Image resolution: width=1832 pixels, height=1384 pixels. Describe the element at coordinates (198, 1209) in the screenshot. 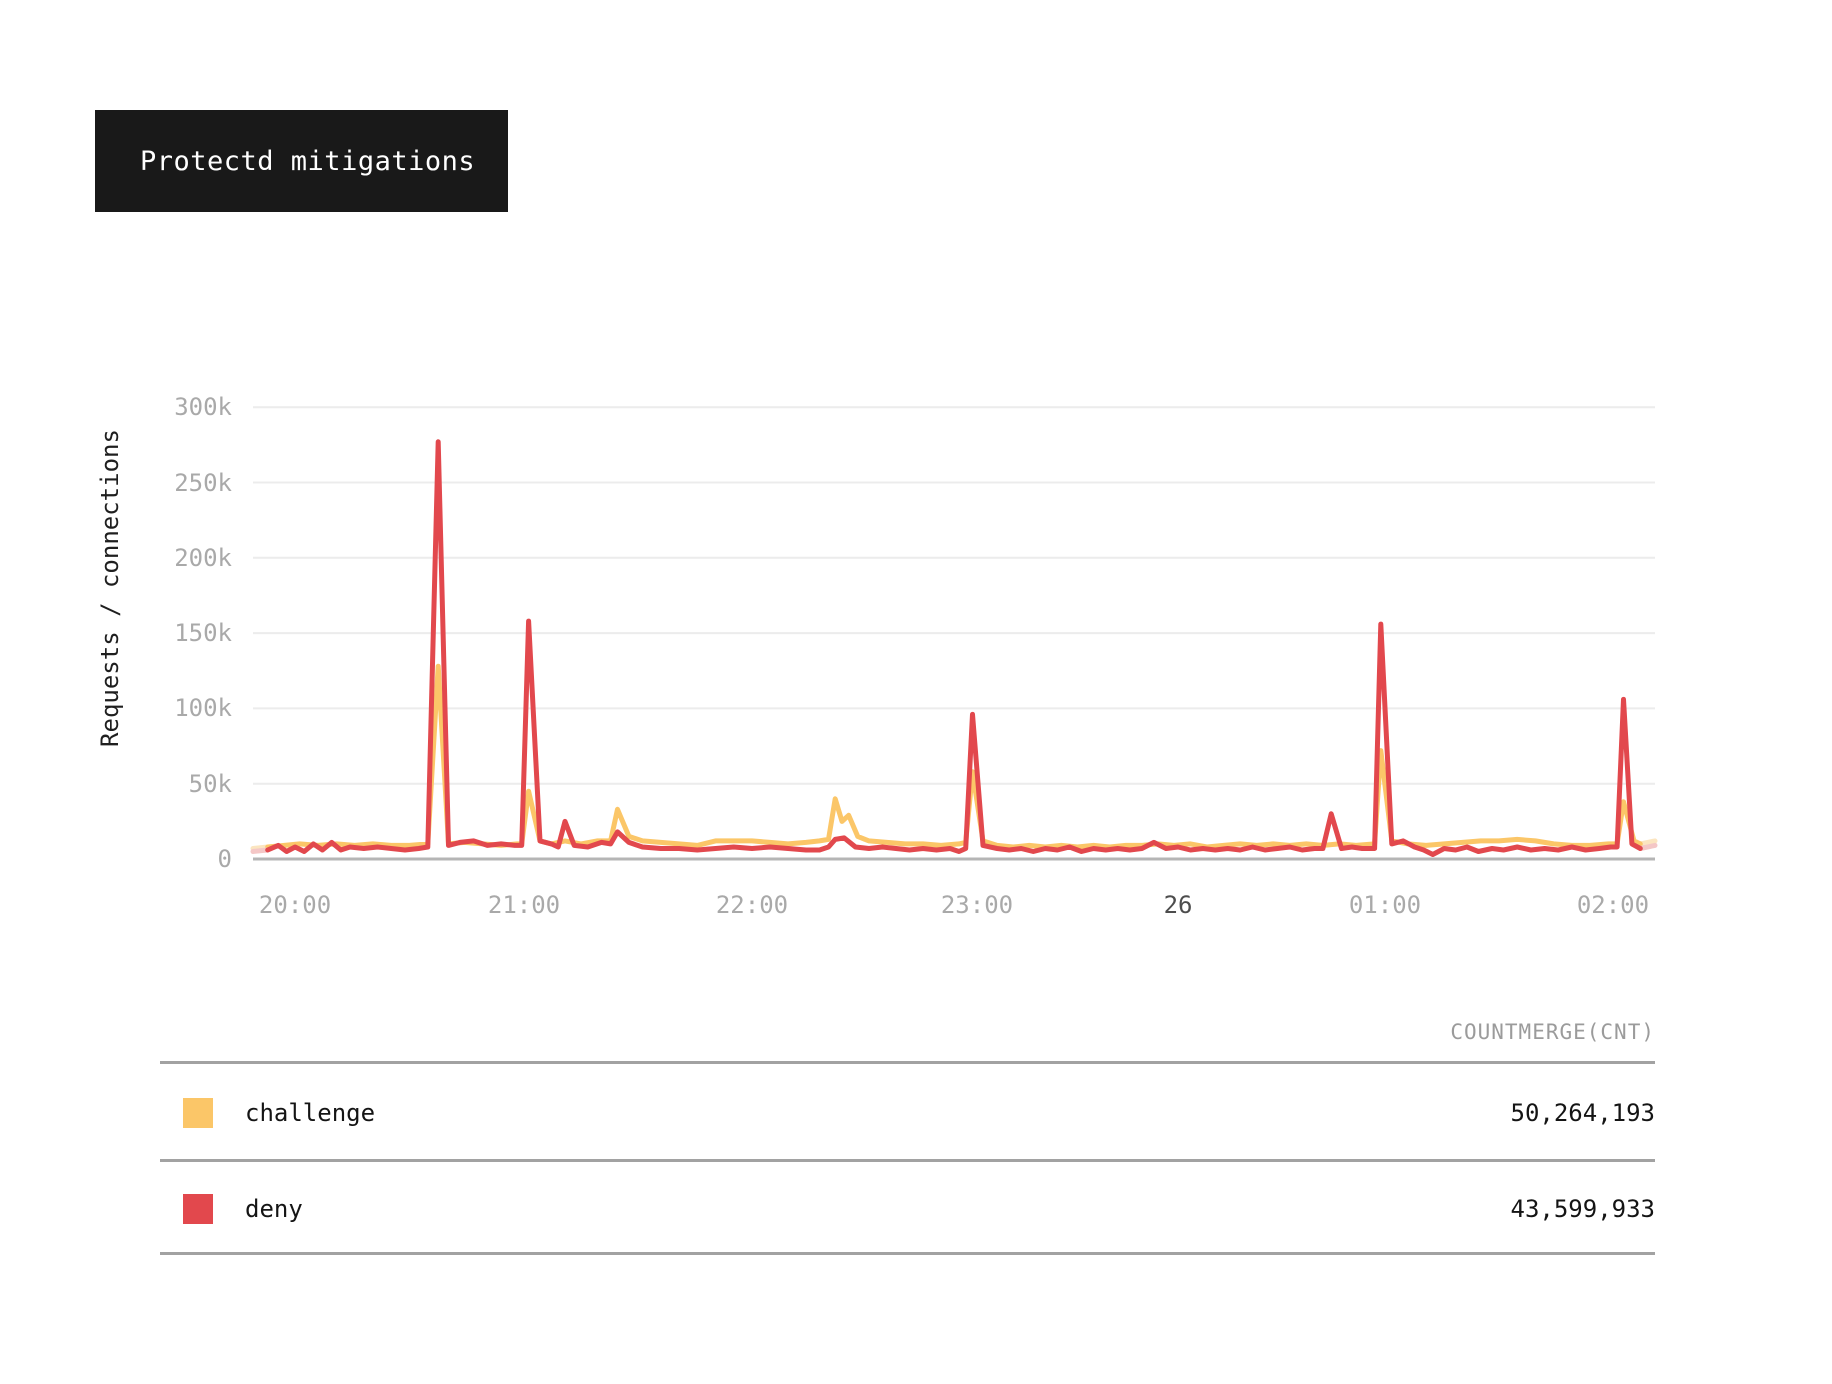

I see `deny-swatch` at that location.